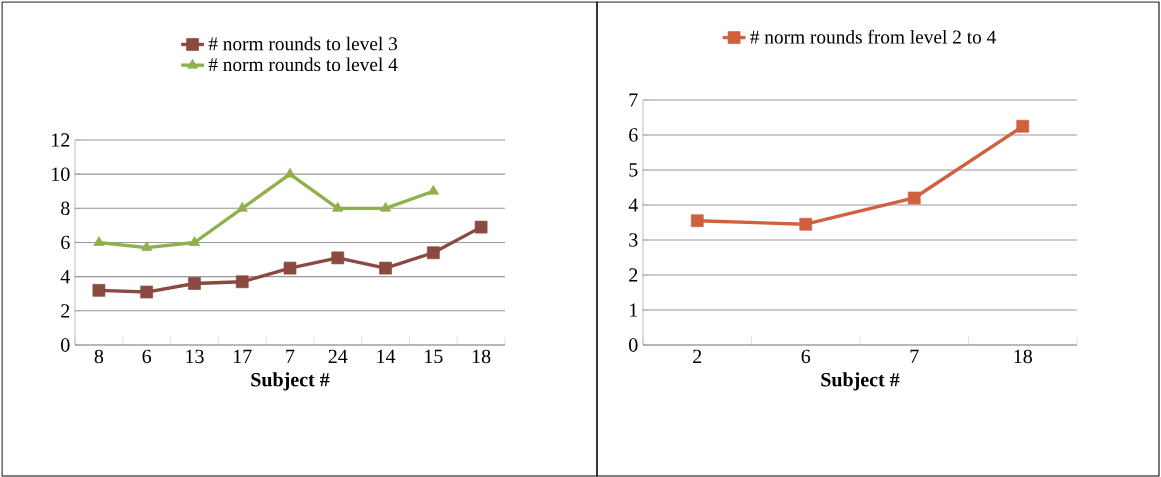 The image size is (1161, 477). I want to click on y-tick-label: 5, so click(633, 170).